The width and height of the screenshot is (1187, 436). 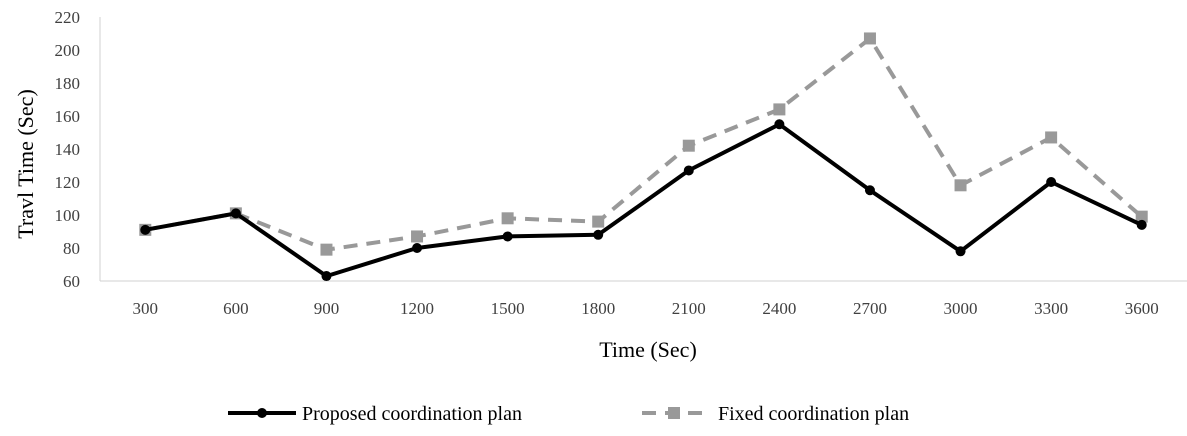 What do you see at coordinates (68, 50) in the screenshot?
I see `y-tick-label: 200` at bounding box center [68, 50].